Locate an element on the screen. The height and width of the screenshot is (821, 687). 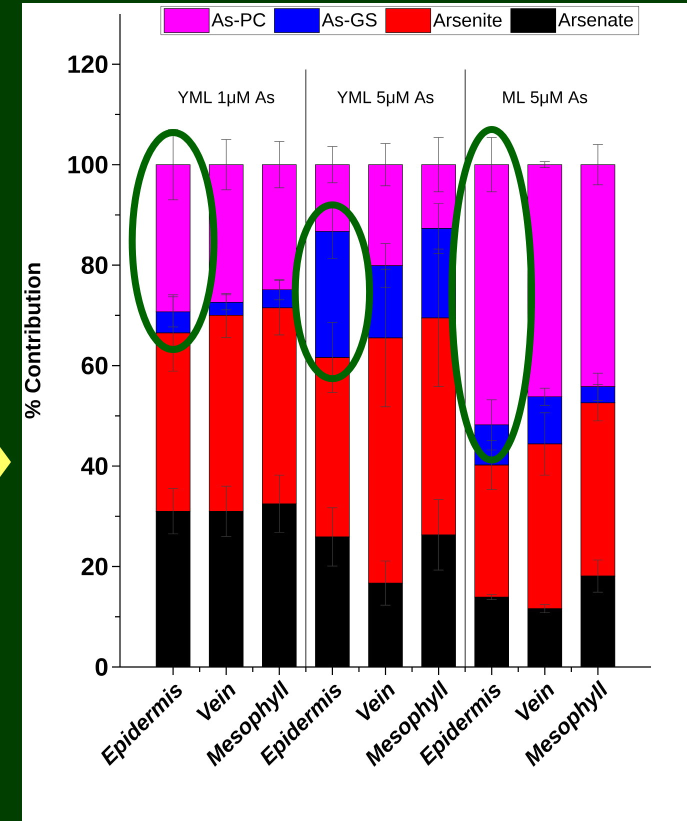
y-tick-label: 80 is located at coordinates (95, 265).